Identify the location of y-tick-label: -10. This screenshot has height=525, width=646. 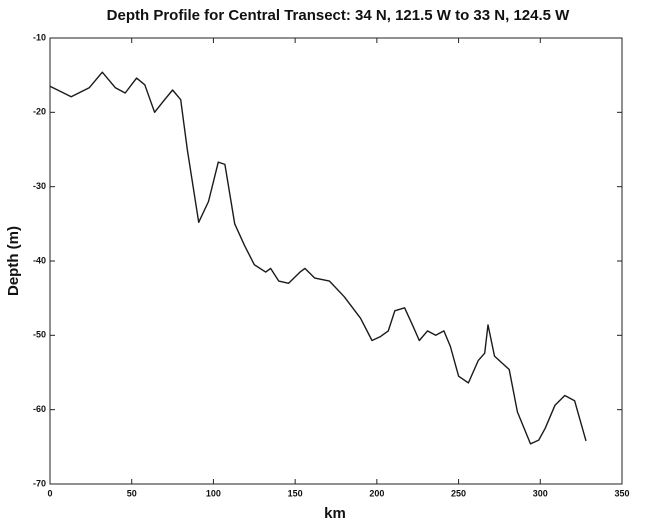
(39, 37).